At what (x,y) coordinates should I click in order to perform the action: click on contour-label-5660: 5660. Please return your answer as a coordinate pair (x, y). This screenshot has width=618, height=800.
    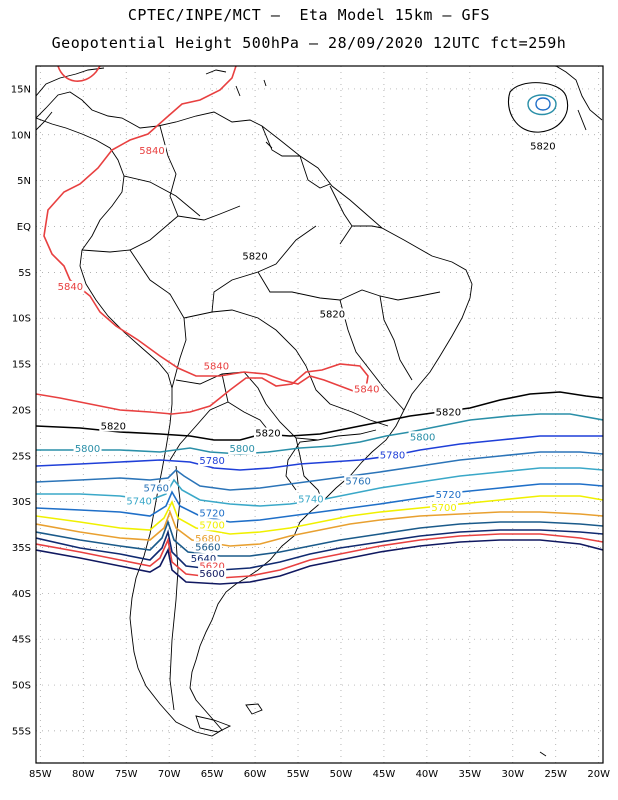
    Looking at the image, I should click on (207, 547).